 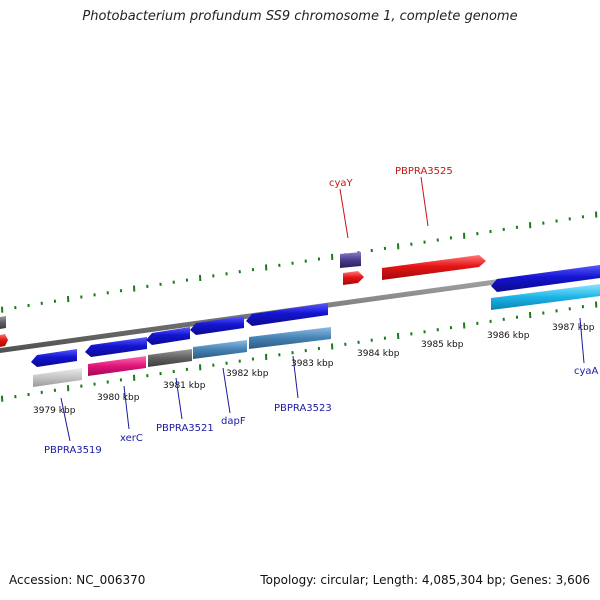 I want to click on gene-label-dapF: dapF, so click(x=233, y=421).